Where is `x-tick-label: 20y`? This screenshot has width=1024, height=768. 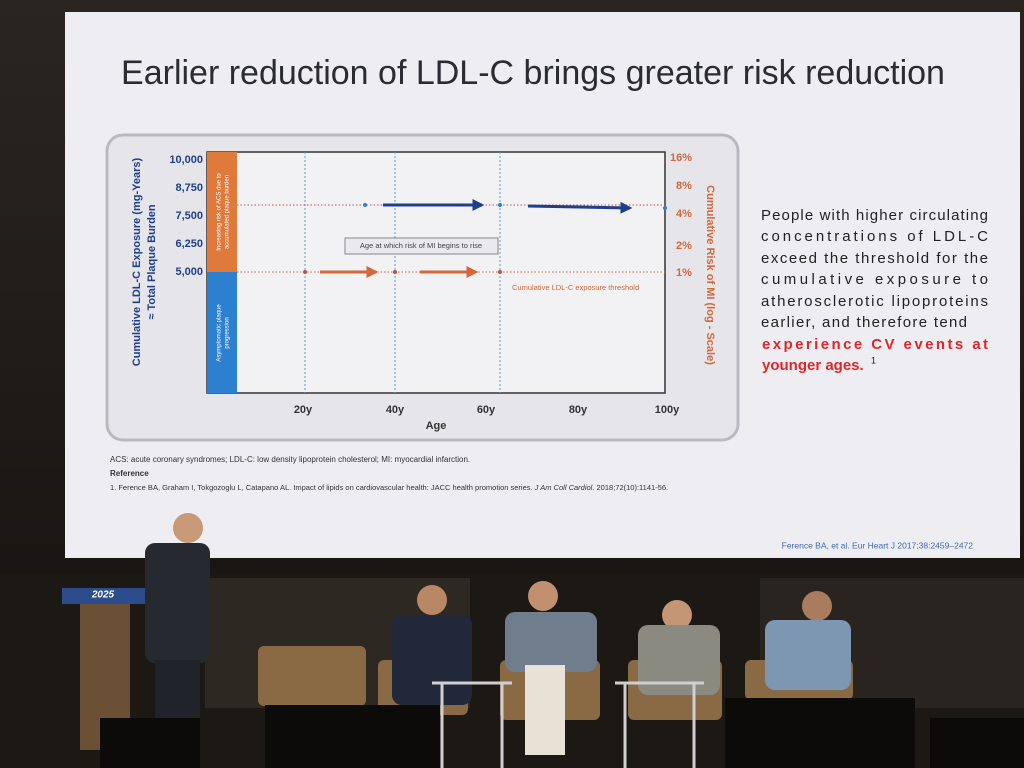 x-tick-label: 20y is located at coordinates (303, 410).